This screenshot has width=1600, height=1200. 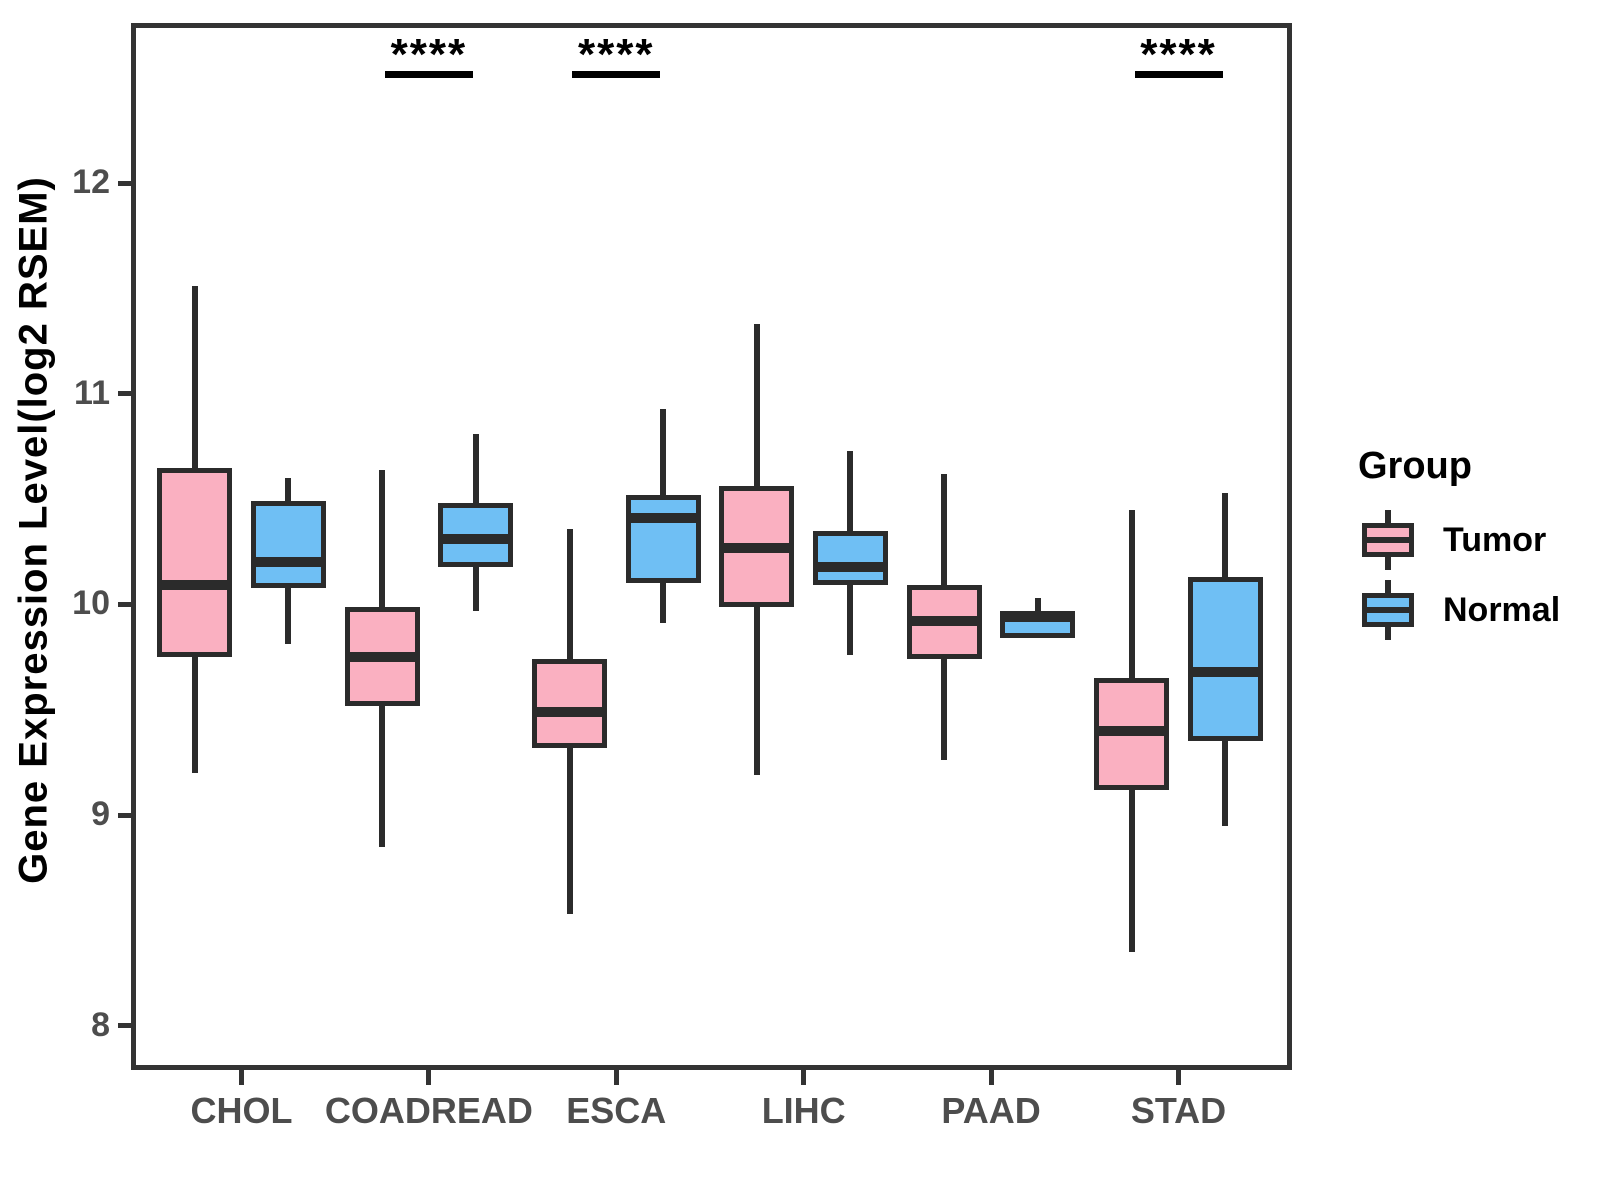 What do you see at coordinates (1225, 671) in the screenshot?
I see `median-normal-stad` at bounding box center [1225, 671].